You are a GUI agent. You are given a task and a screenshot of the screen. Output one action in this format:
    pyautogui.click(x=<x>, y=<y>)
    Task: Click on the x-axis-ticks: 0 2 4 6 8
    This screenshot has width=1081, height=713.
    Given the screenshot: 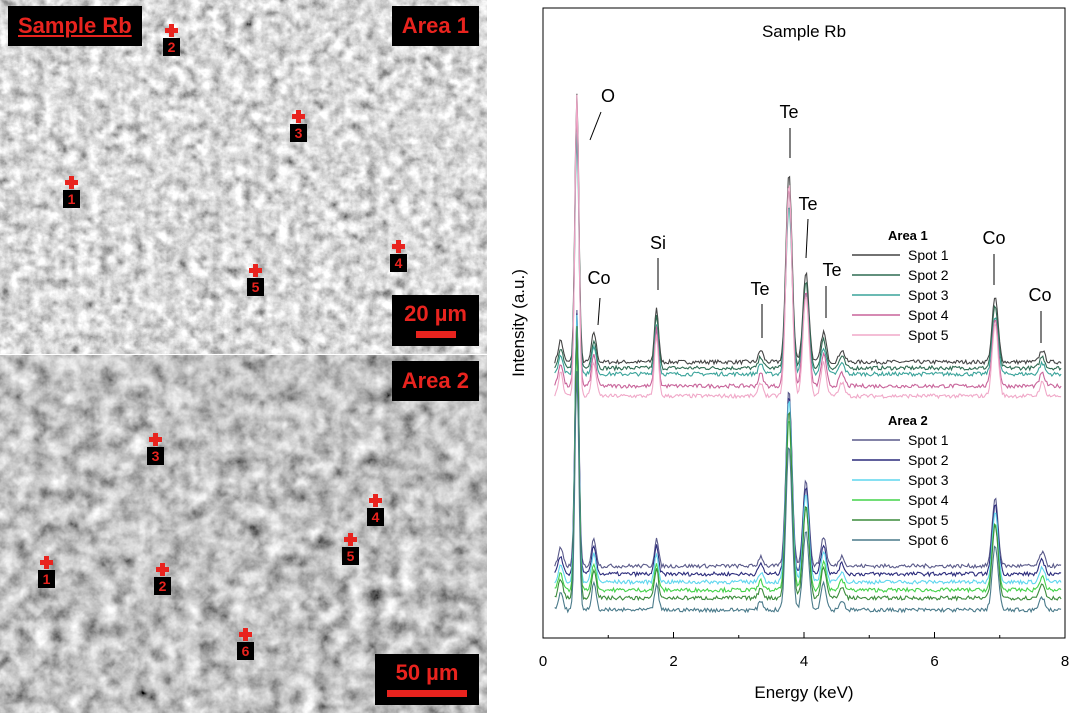 What is the action you would take?
    pyautogui.click(x=804, y=651)
    